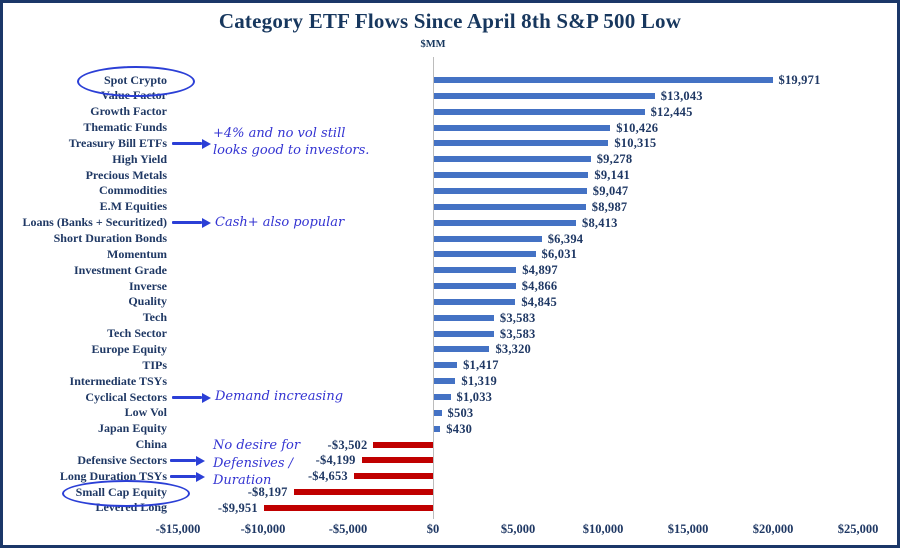 The image size is (900, 548). What do you see at coordinates (479, 381) in the screenshot?
I see `value-label: $1,319` at bounding box center [479, 381].